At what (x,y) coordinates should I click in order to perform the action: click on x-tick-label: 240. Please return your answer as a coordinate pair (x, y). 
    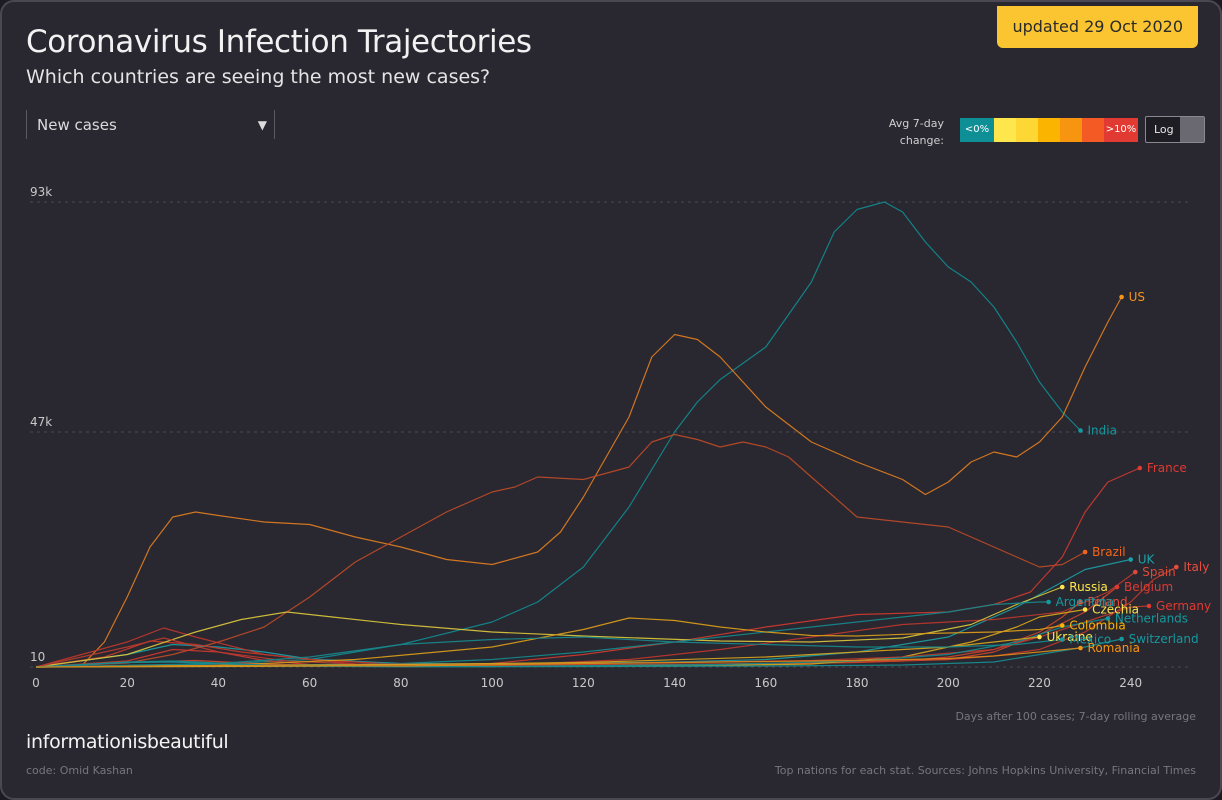
    Looking at the image, I should click on (1130, 683).